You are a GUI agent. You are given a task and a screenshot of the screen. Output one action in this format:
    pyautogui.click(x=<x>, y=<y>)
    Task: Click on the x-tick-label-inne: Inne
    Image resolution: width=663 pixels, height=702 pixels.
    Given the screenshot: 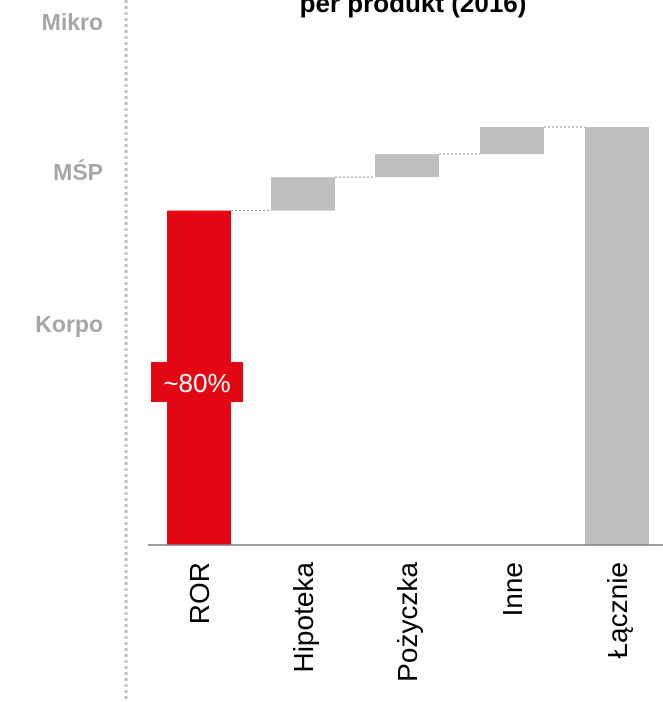 What is the action you would take?
    pyautogui.click(x=512, y=589)
    